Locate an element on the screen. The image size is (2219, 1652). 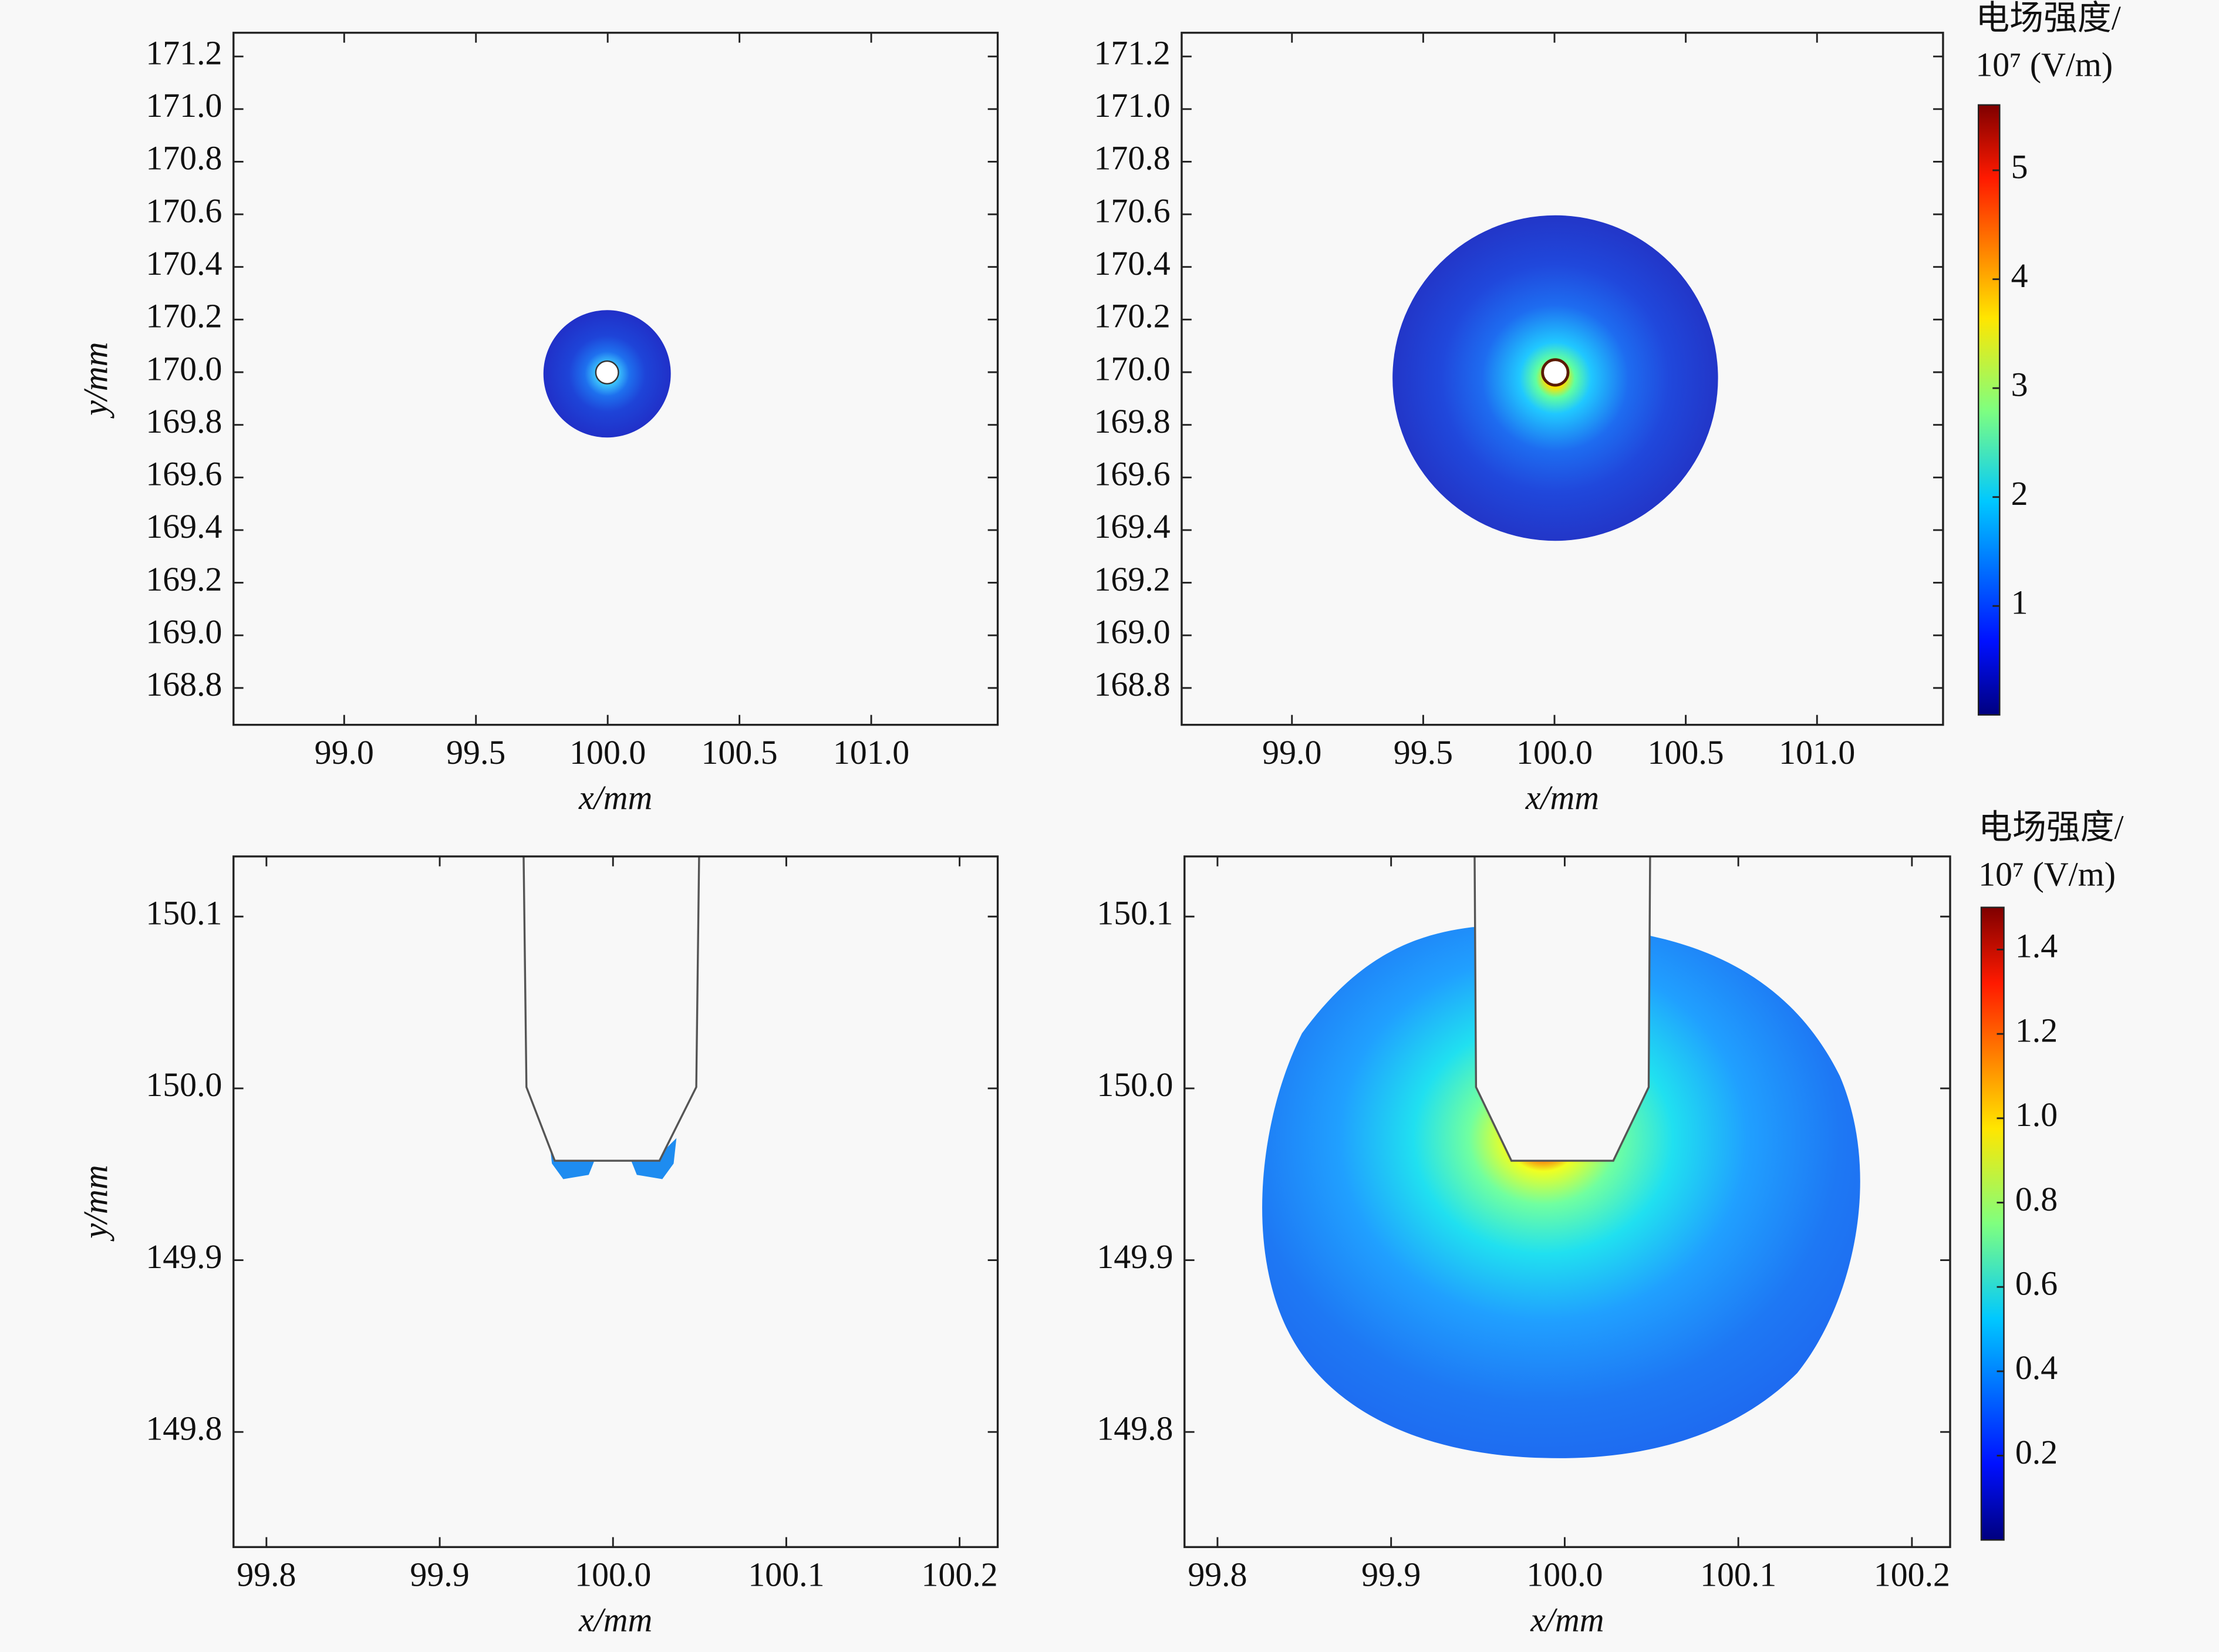
colorbar-tick-label: 1.2 is located at coordinates (2037, 1030).